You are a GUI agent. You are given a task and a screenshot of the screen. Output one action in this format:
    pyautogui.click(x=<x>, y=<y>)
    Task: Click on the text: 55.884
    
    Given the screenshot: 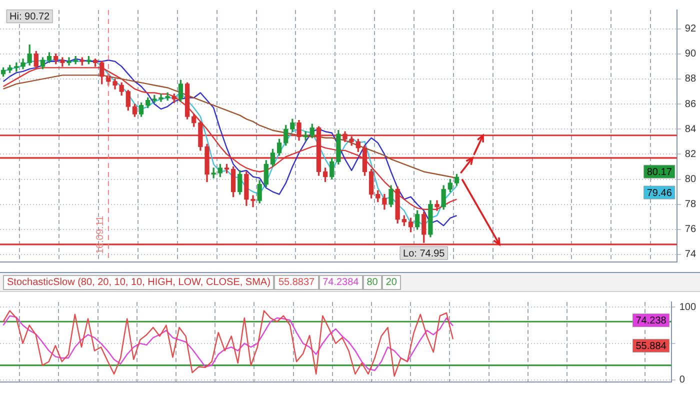 What is the action you would take?
    pyautogui.click(x=651, y=346)
    